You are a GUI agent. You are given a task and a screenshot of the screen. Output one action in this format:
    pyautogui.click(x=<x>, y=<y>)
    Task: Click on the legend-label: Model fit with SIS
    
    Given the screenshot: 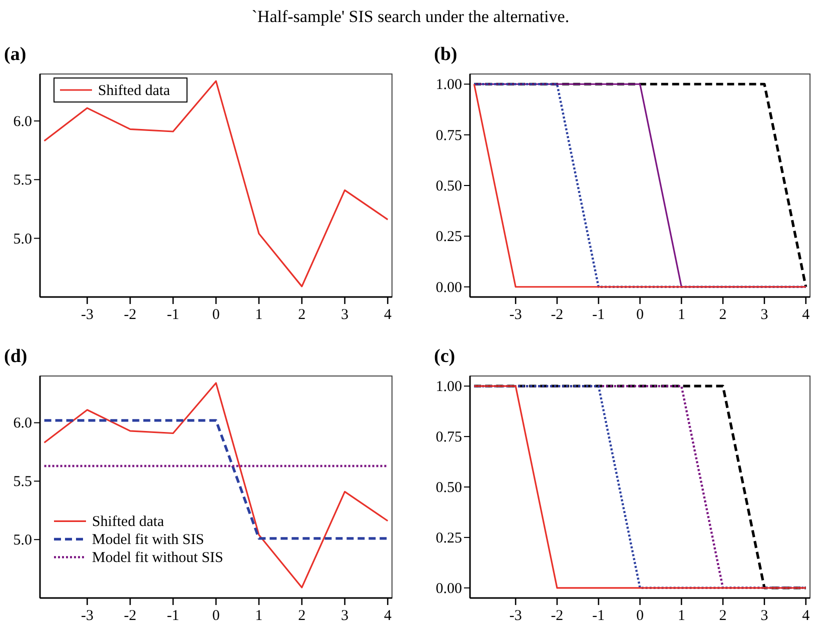 What is the action you would take?
    pyautogui.click(x=148, y=540)
    